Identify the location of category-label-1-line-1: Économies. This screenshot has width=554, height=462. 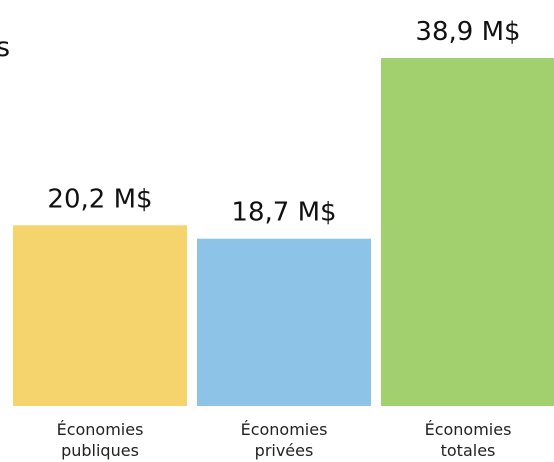
(100, 429).